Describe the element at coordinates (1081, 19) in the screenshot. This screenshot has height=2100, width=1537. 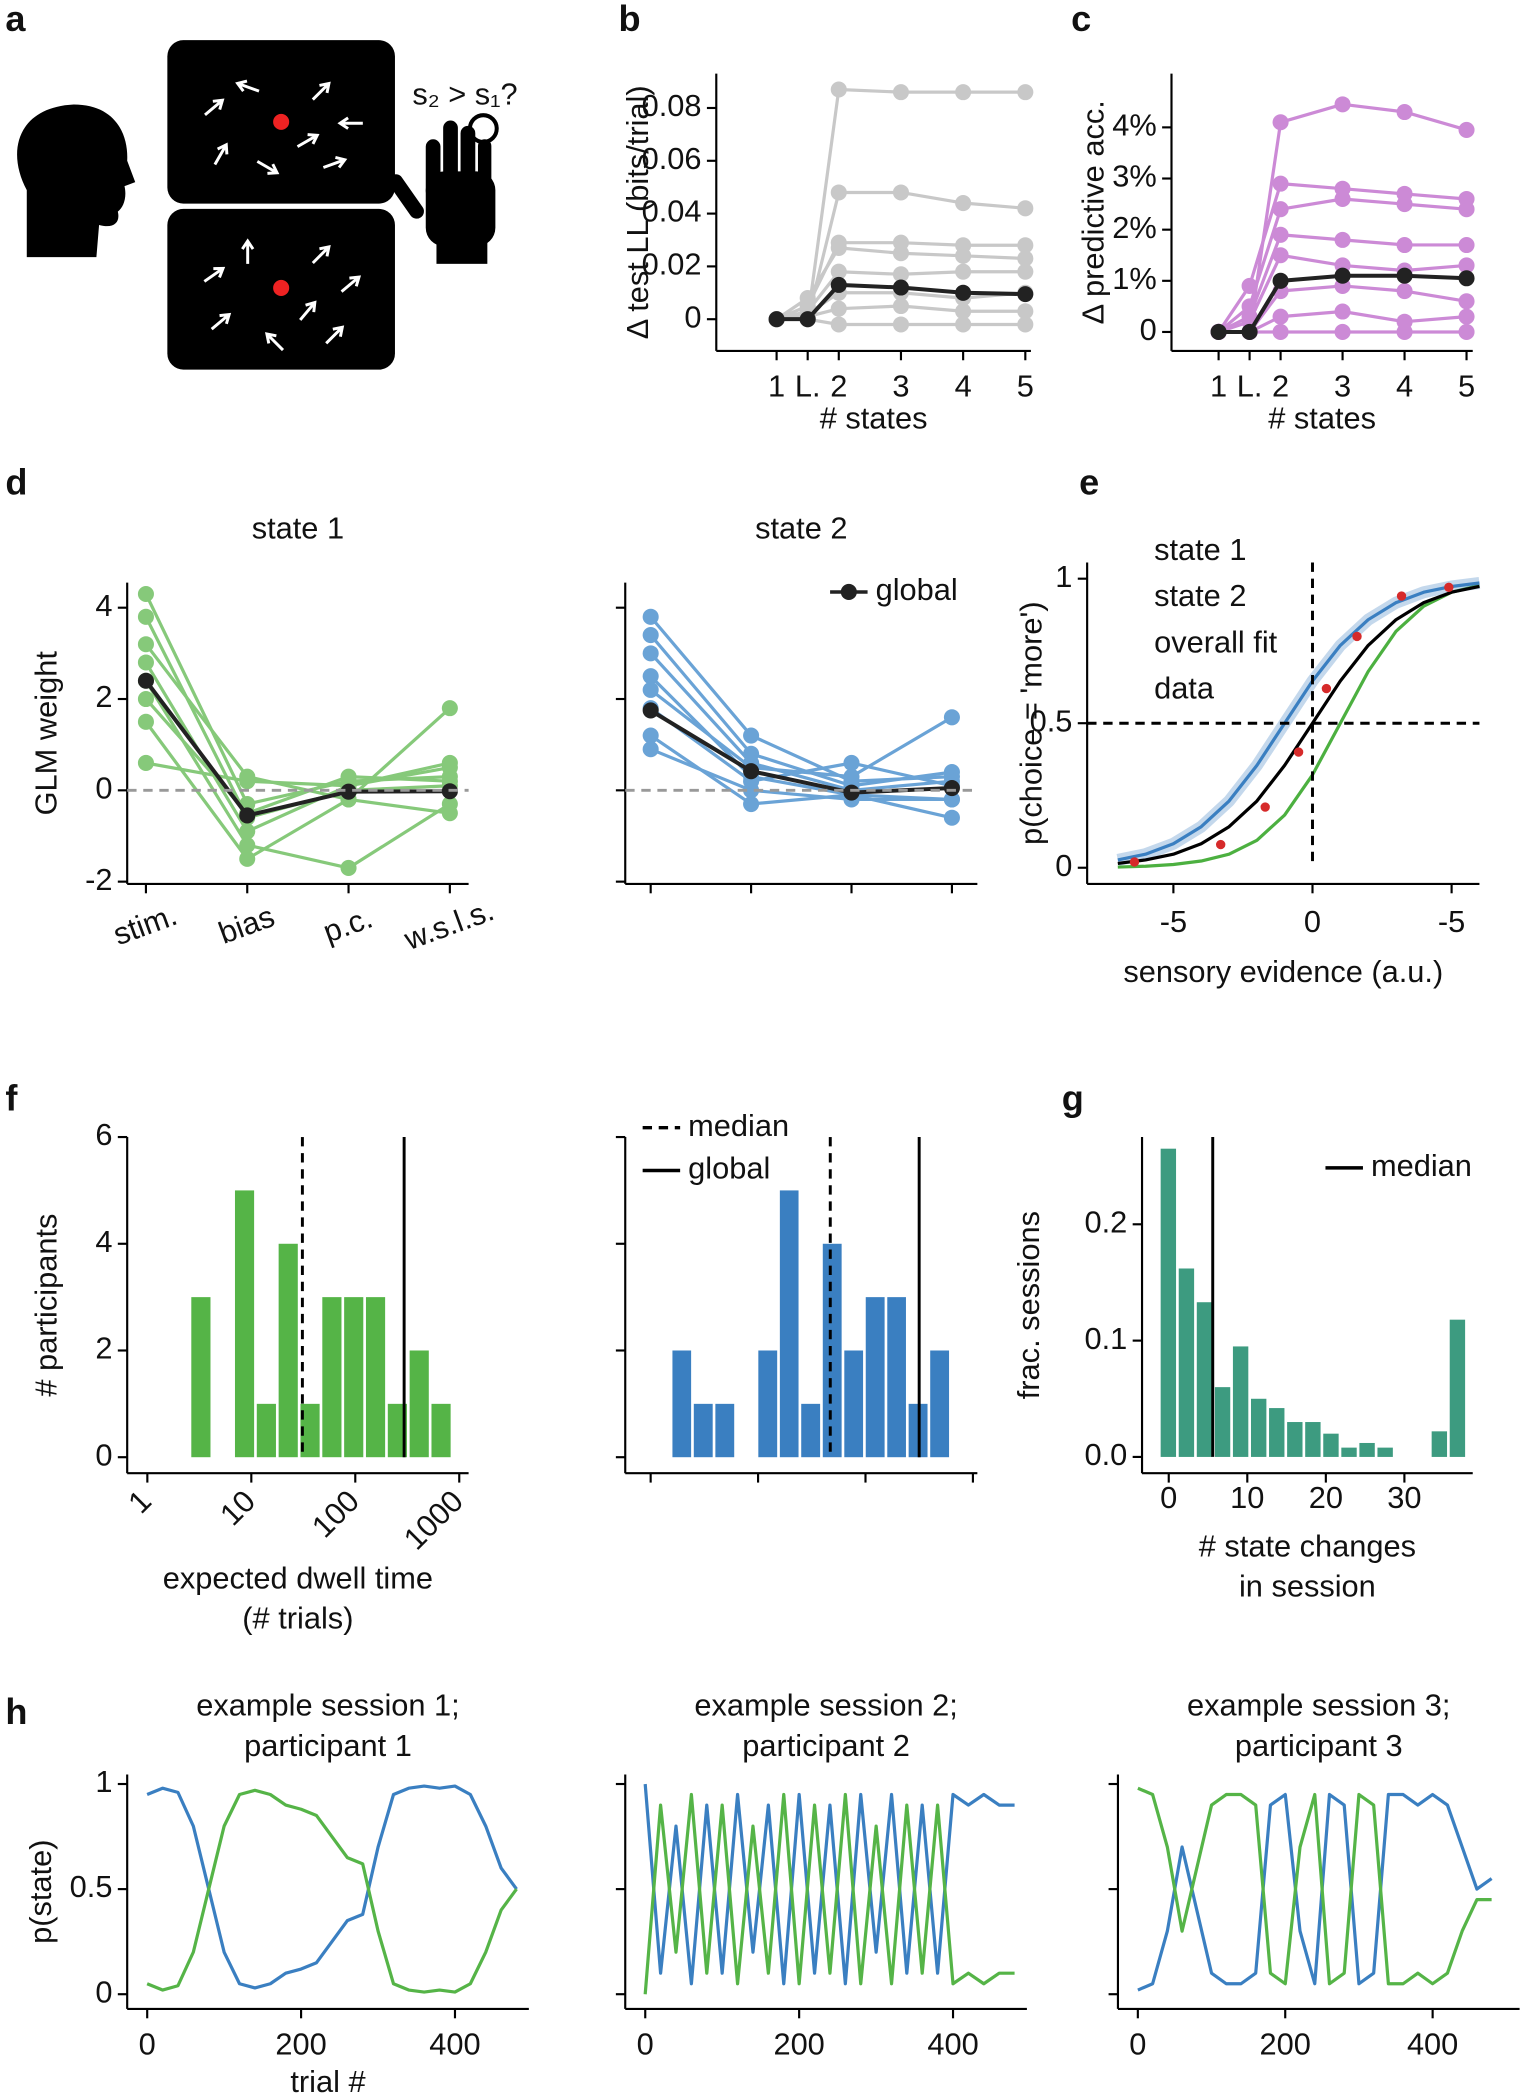
I see `panel-letter: c` at that location.